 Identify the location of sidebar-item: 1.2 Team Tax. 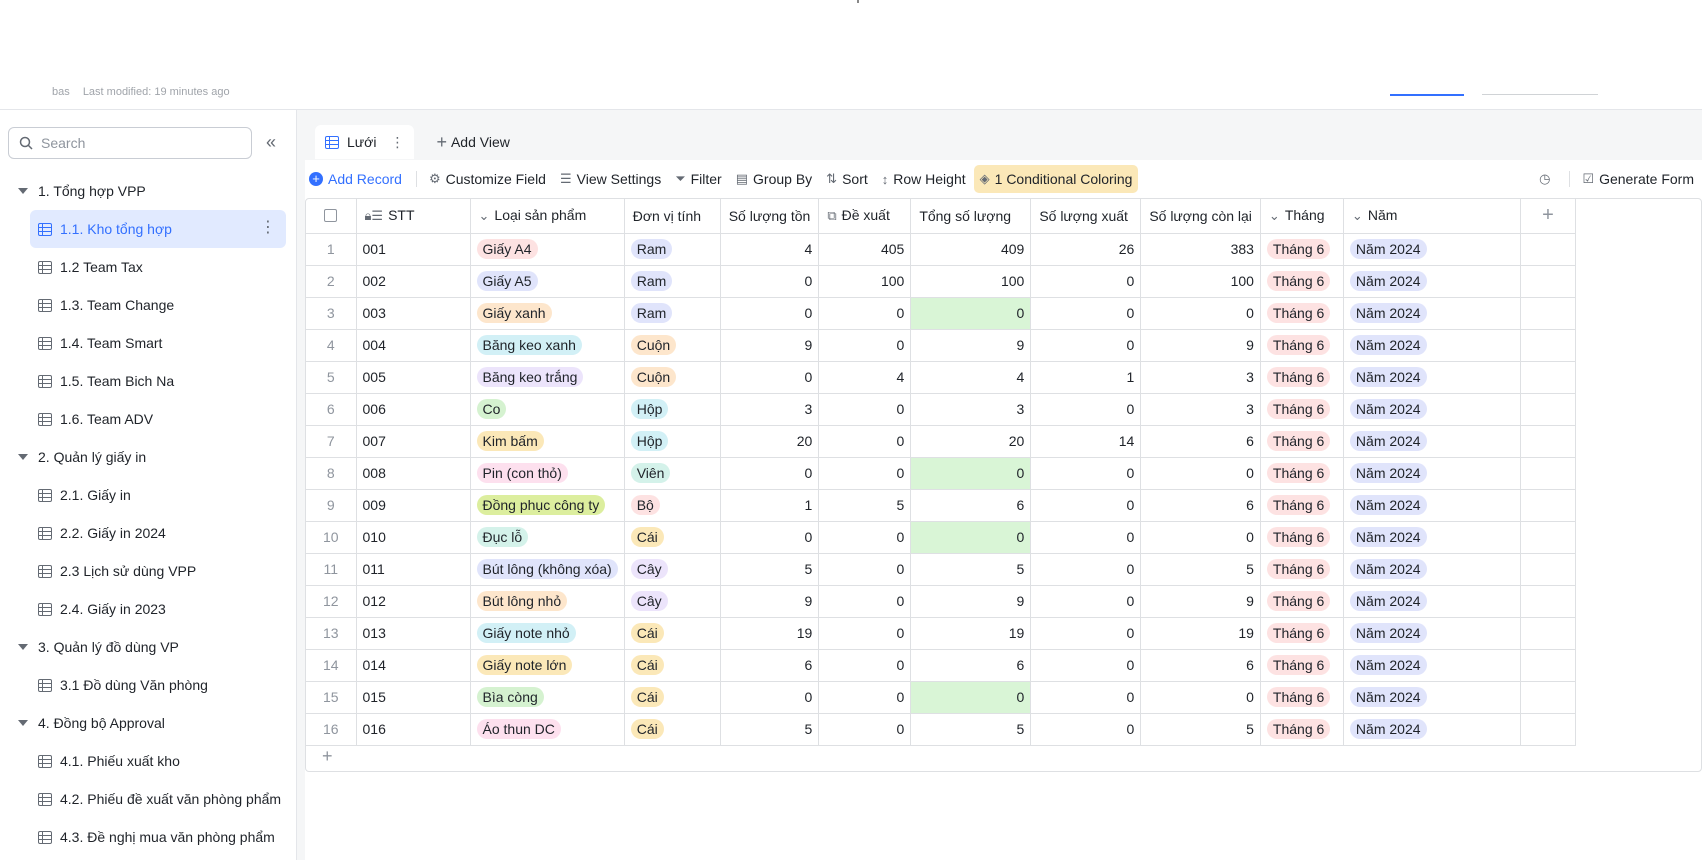
(148, 267).